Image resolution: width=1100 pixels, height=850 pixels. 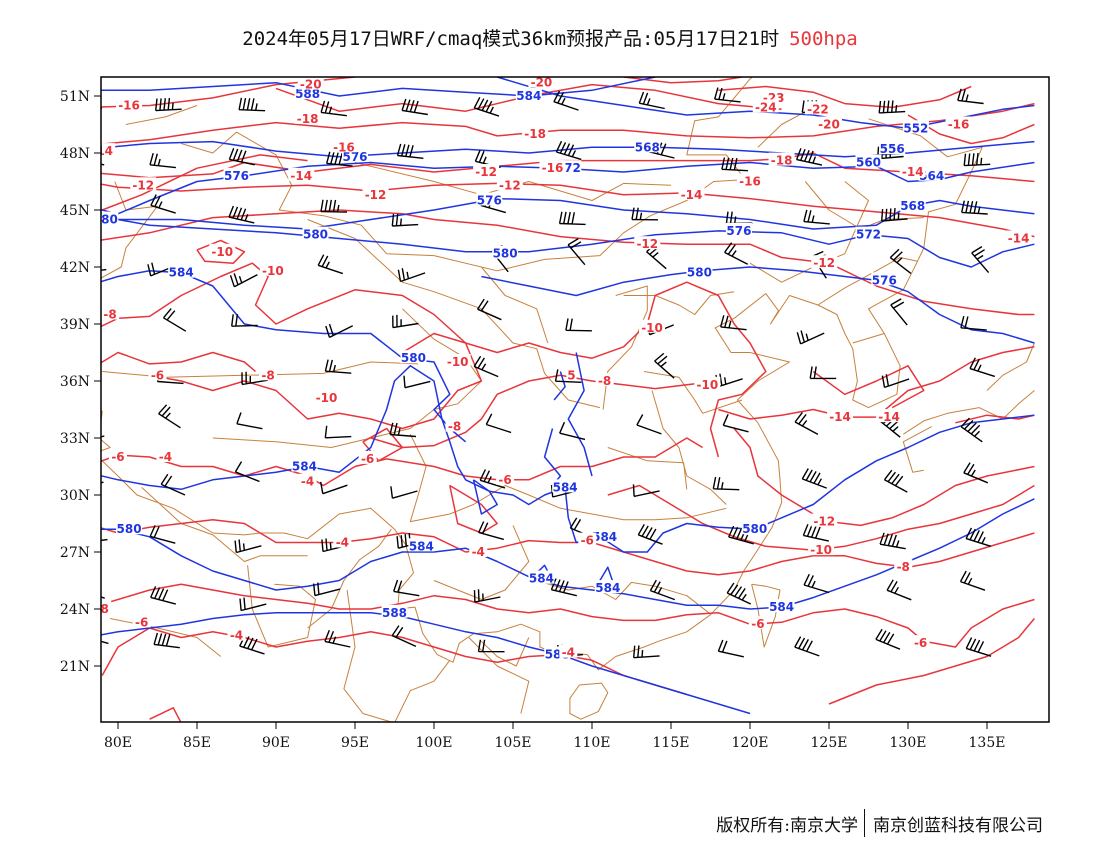 What do you see at coordinates (75, 667) in the screenshot?
I see `lat-tick-label: 21N` at bounding box center [75, 667].